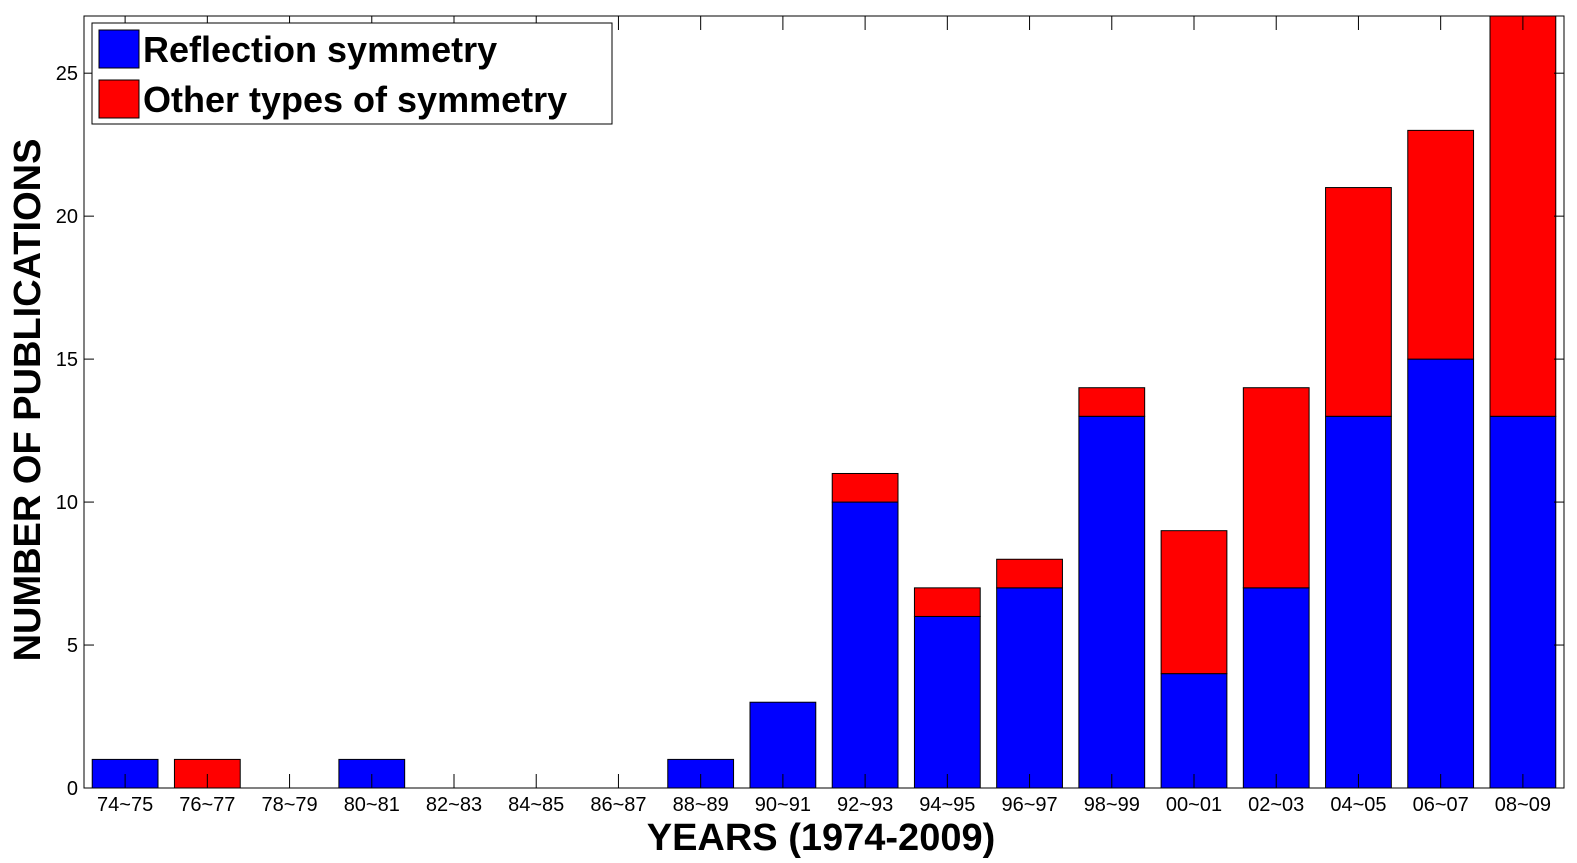 The height and width of the screenshot is (863, 1577). What do you see at coordinates (1194, 602) in the screenshot?
I see `bar-other-00~01` at bounding box center [1194, 602].